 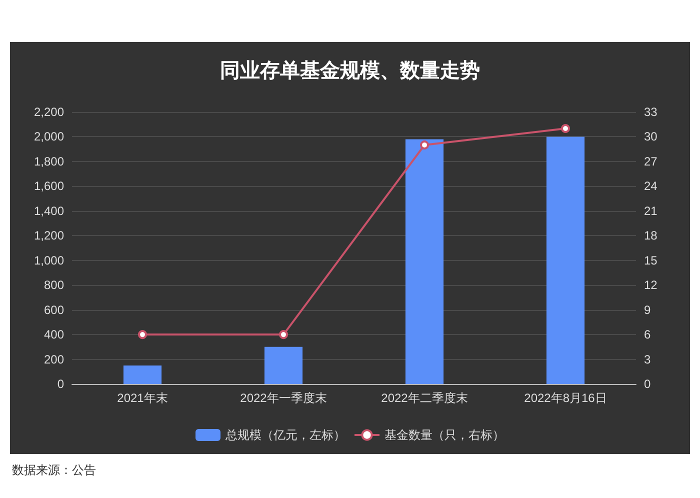 I want to click on source-note: 数据来源：公告, so click(x=54, y=470).